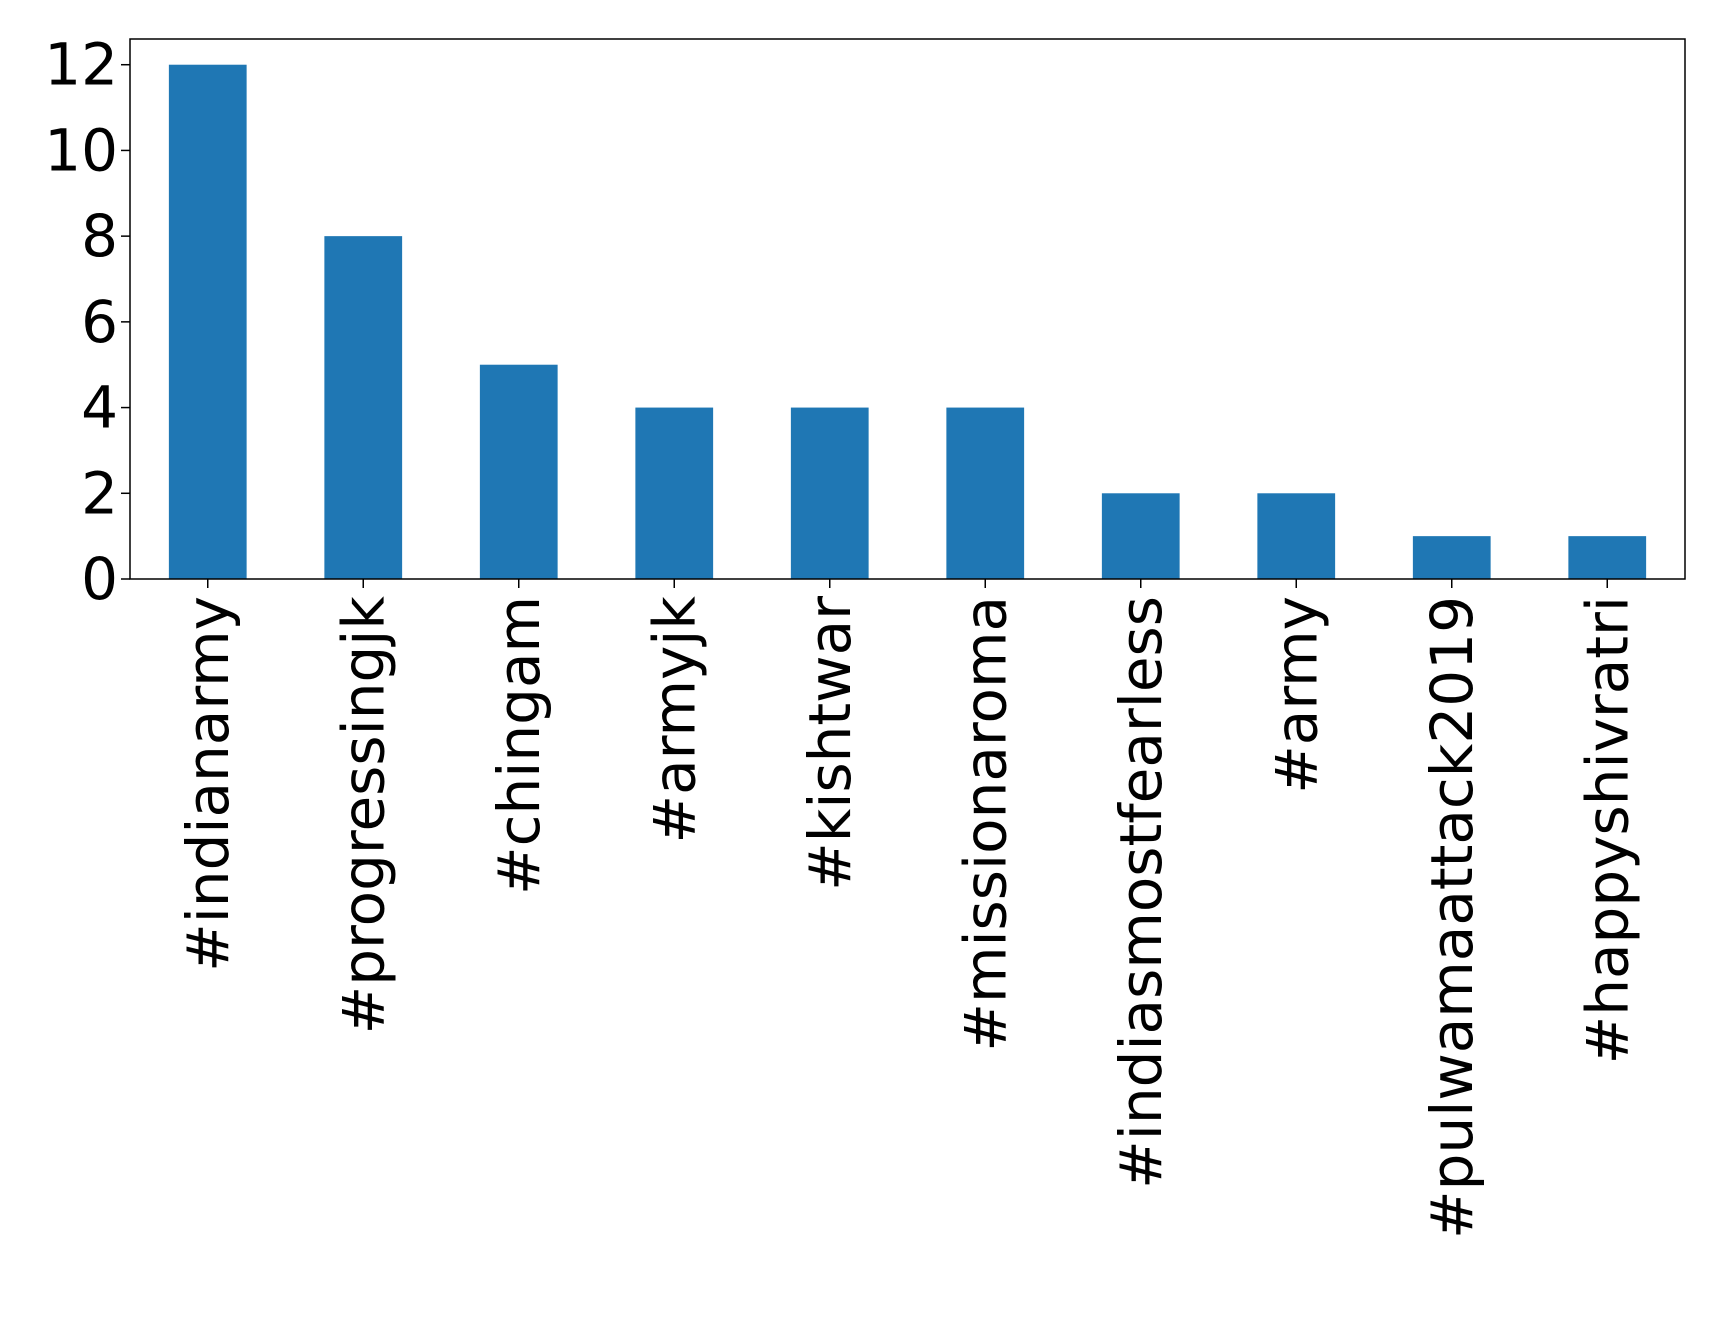 The width and height of the screenshot is (1719, 1324). I want to click on x-tick-label: #pulwamaattack2019, so click(1452, 917).